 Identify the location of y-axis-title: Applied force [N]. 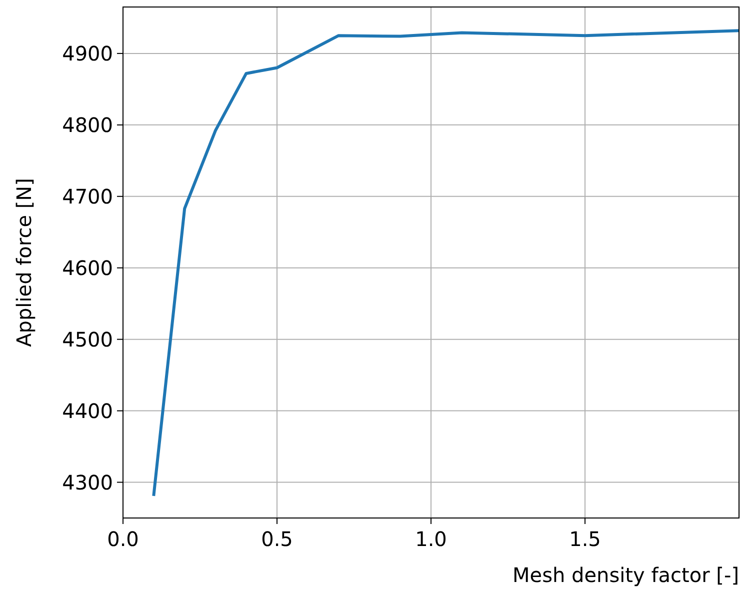
(24, 262).